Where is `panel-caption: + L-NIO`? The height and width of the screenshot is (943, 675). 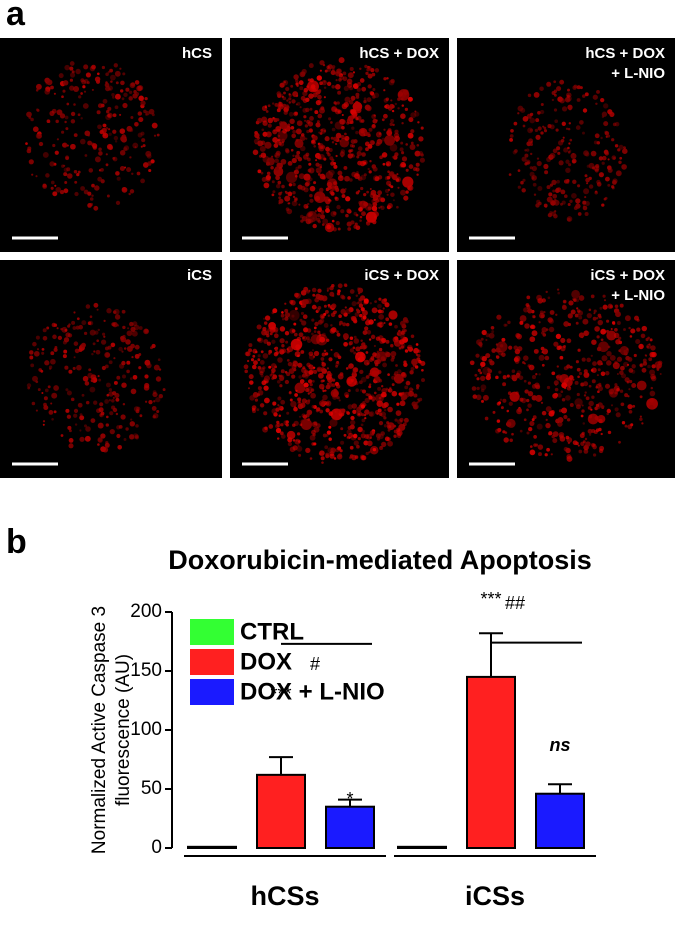 panel-caption: + L-NIO is located at coordinates (638, 295).